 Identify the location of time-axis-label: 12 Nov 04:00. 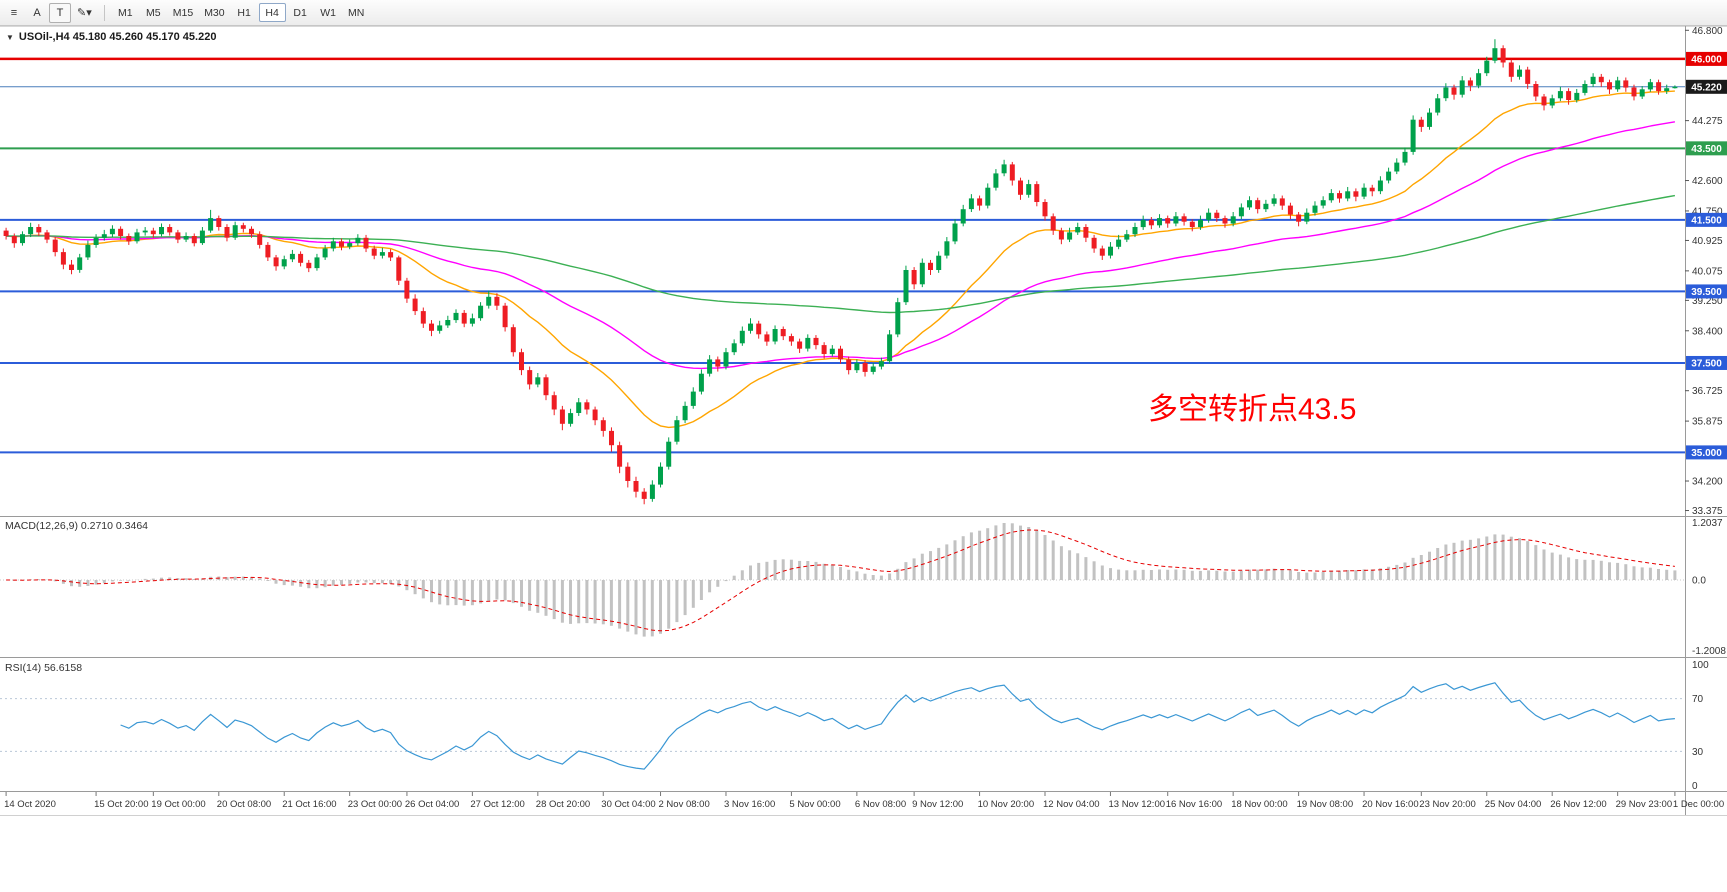
(1071, 804).